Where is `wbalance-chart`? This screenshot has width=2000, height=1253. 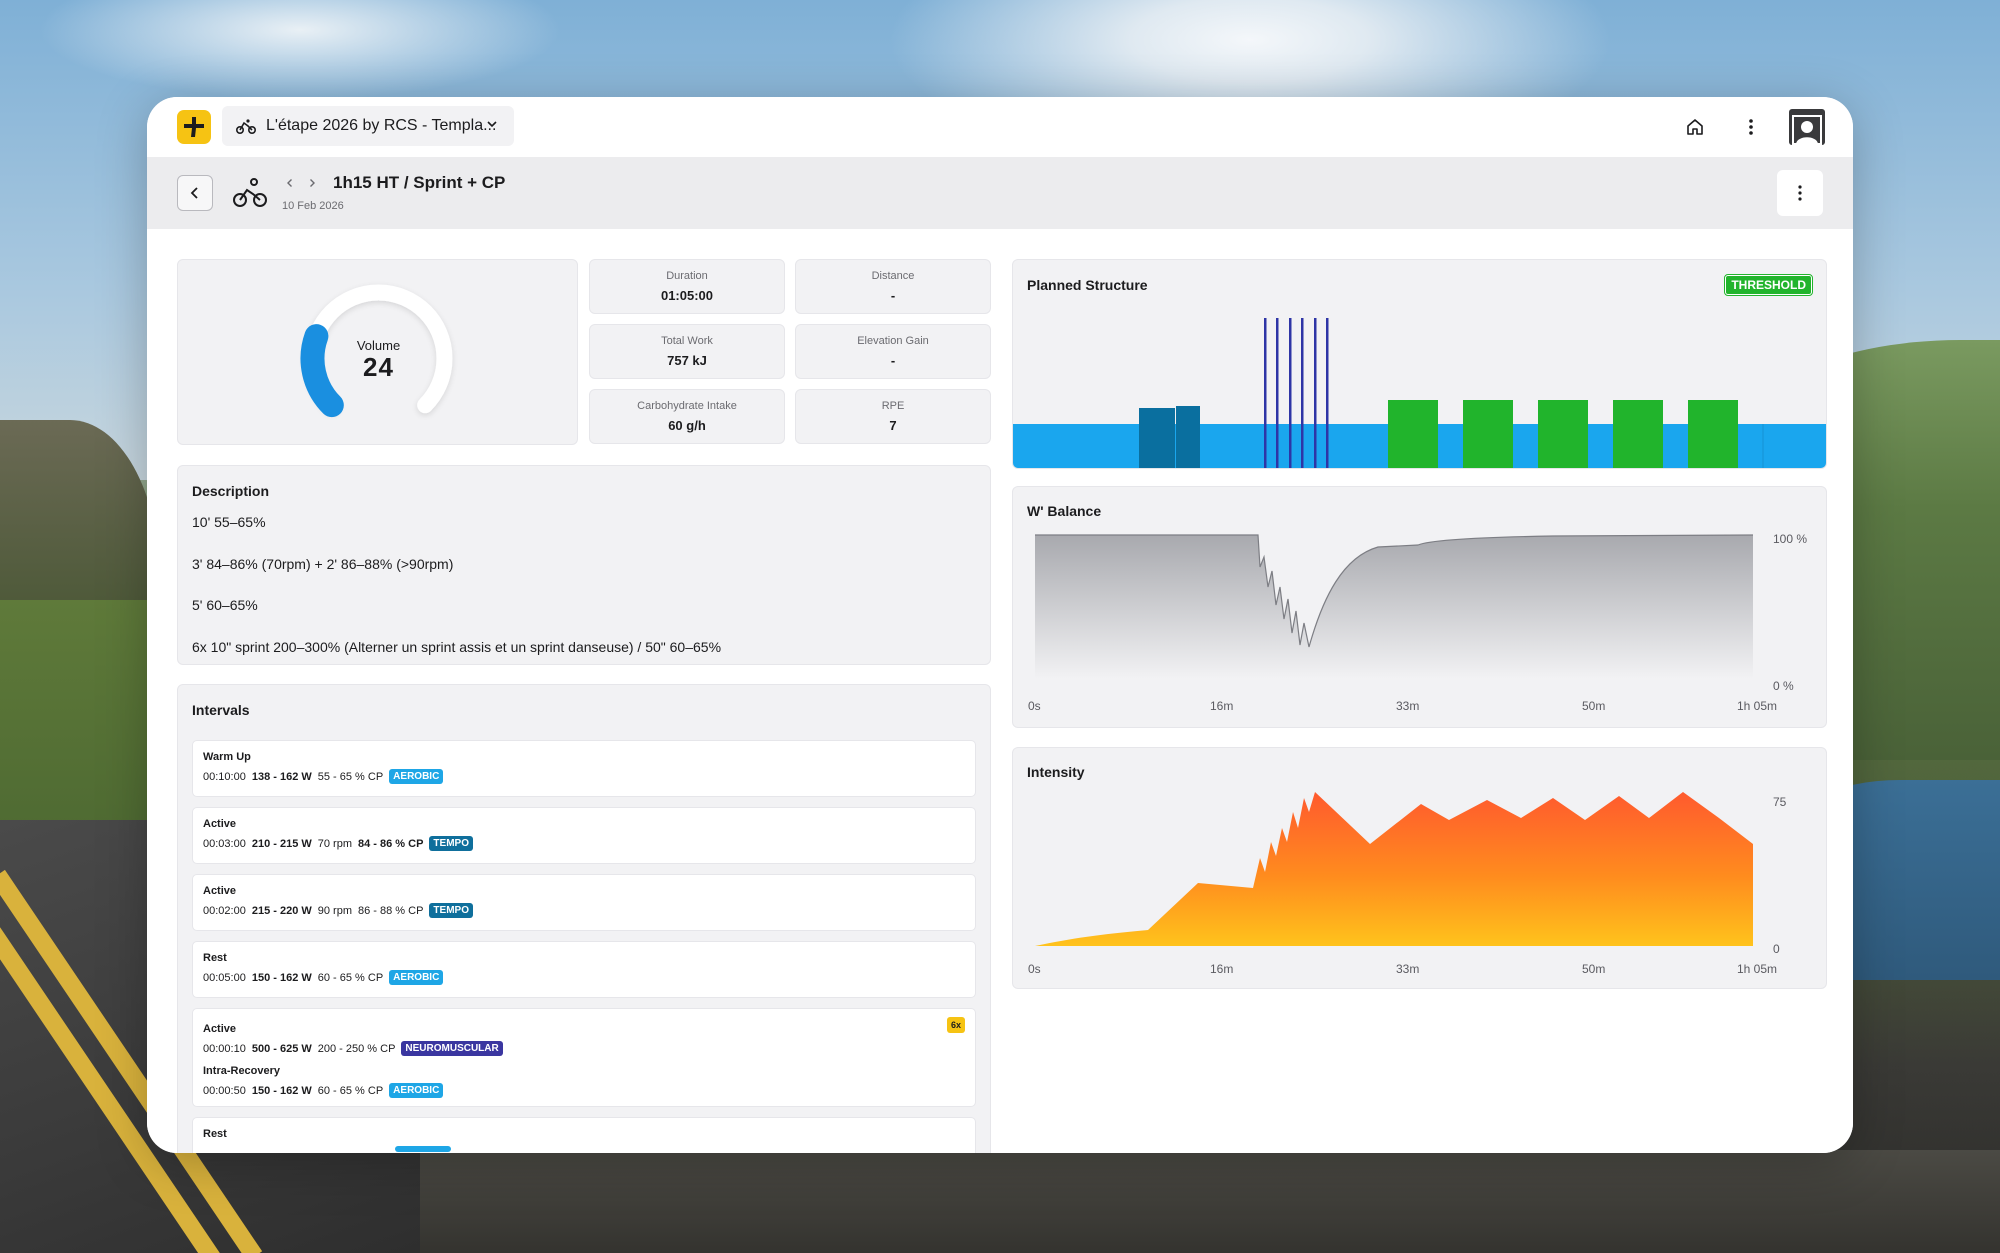
wbalance-chart is located at coordinates (1394, 606).